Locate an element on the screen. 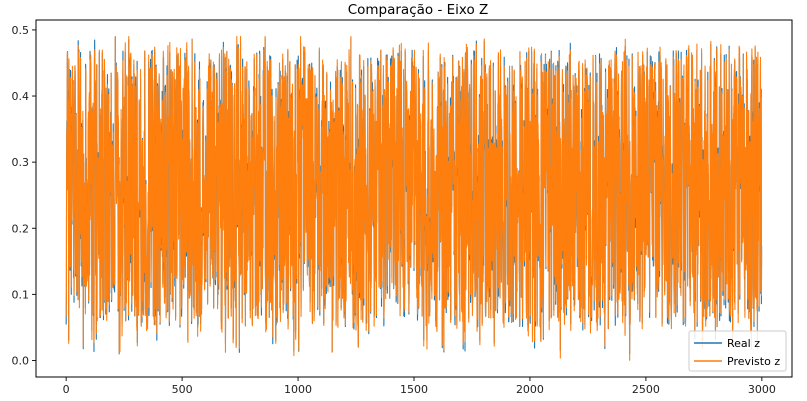 This screenshot has width=807, height=401. legend: Real z Previsto z is located at coordinates (737, 351).